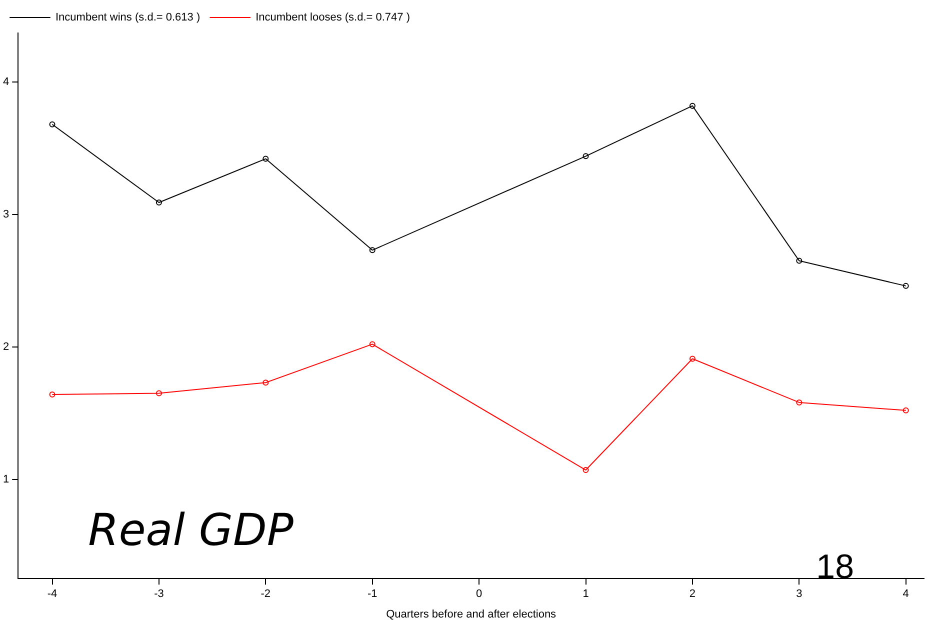  What do you see at coordinates (265, 594) in the screenshot?
I see `x-tick-label: -2` at bounding box center [265, 594].